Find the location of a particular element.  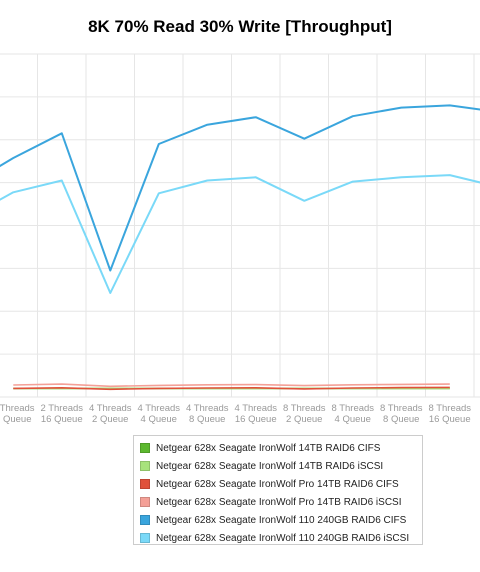

x-tick-label: 2 Threads 16 Queue is located at coordinates (61, 414).